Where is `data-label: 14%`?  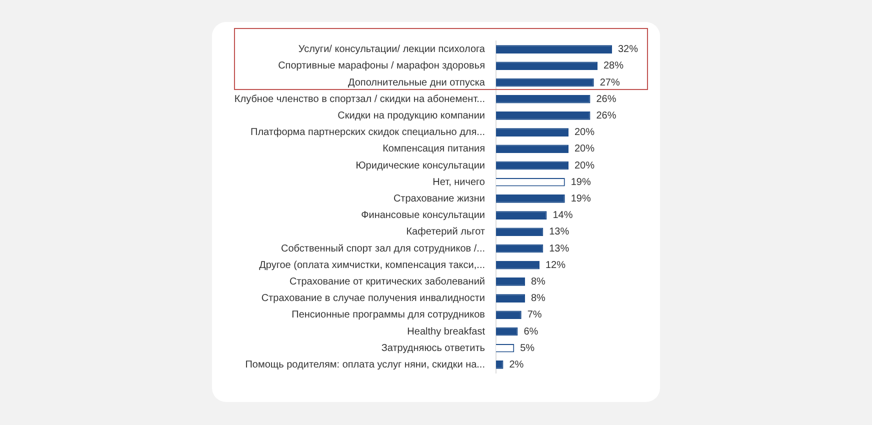
data-label: 14% is located at coordinates (562, 216).